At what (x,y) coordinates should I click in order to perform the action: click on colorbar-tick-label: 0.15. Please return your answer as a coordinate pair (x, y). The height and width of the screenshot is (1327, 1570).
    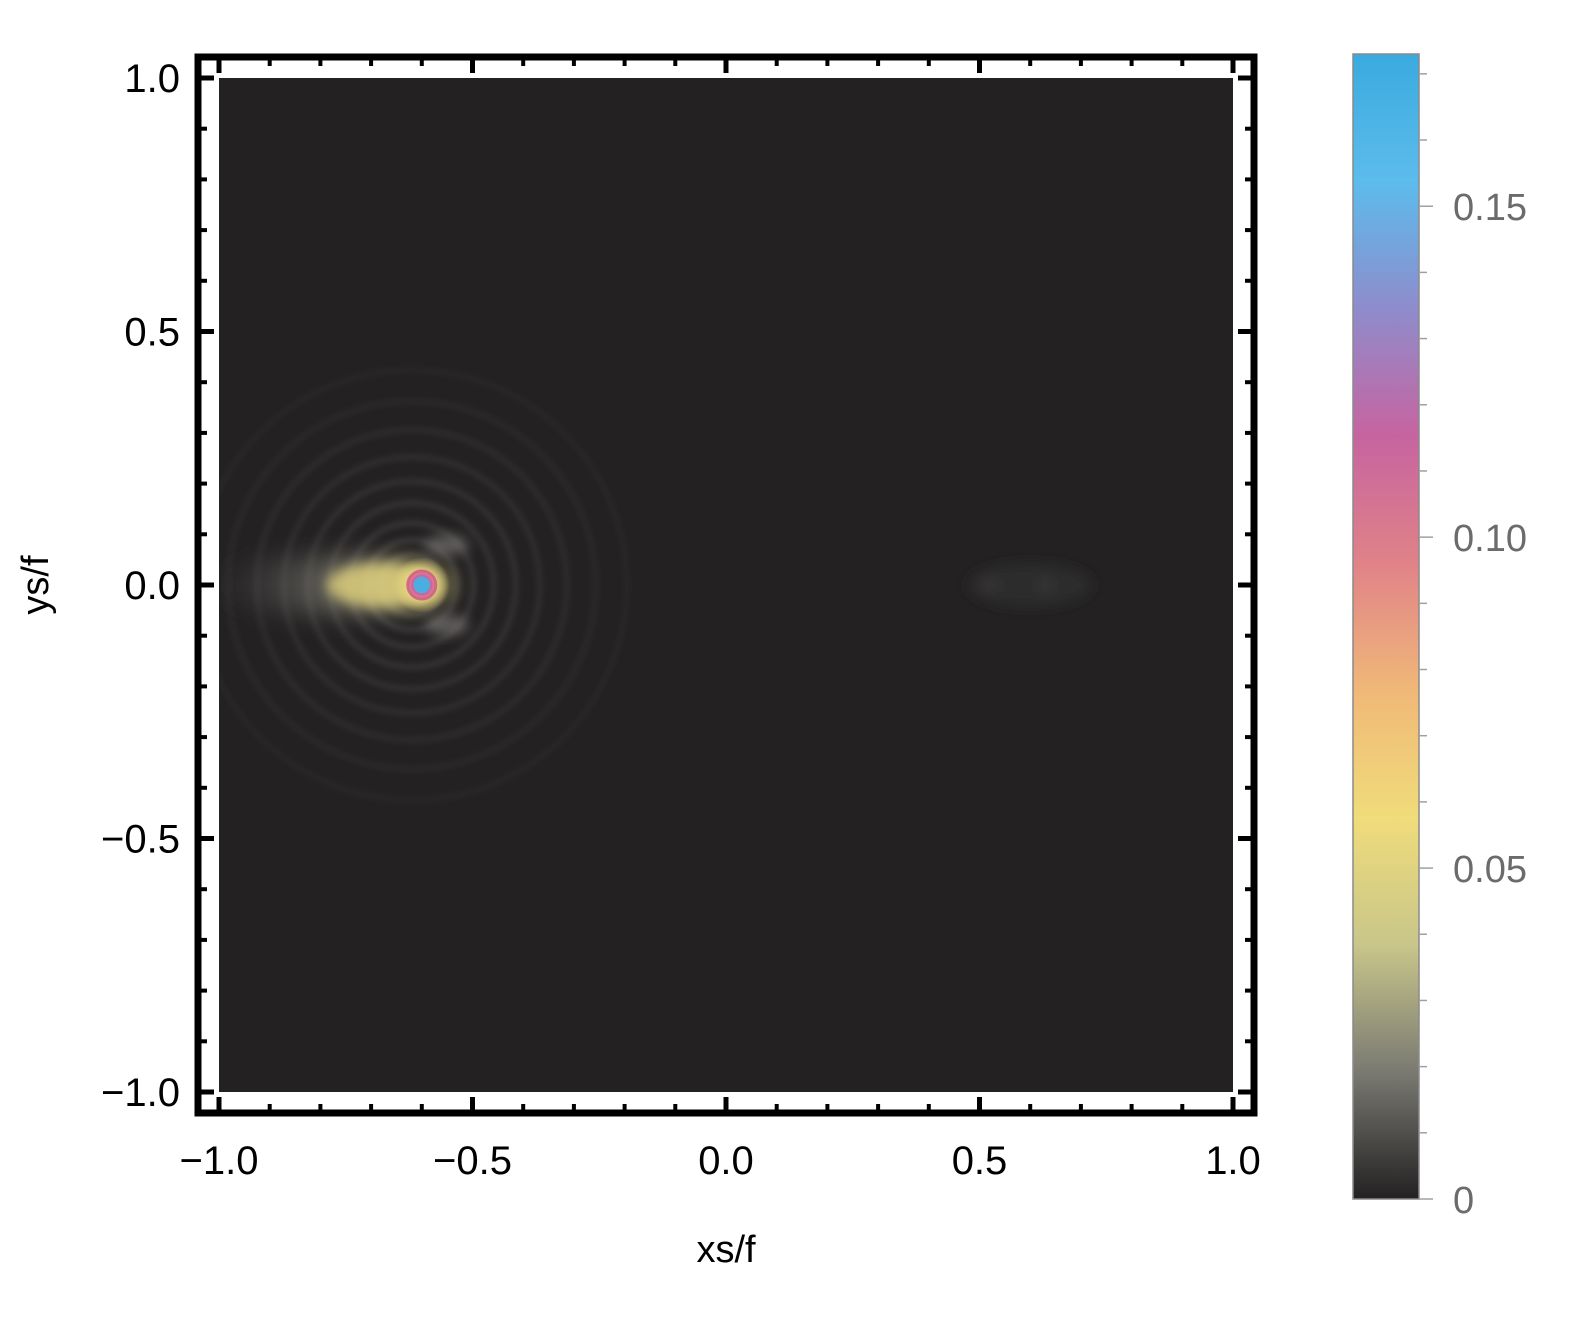
    Looking at the image, I should click on (1490, 208).